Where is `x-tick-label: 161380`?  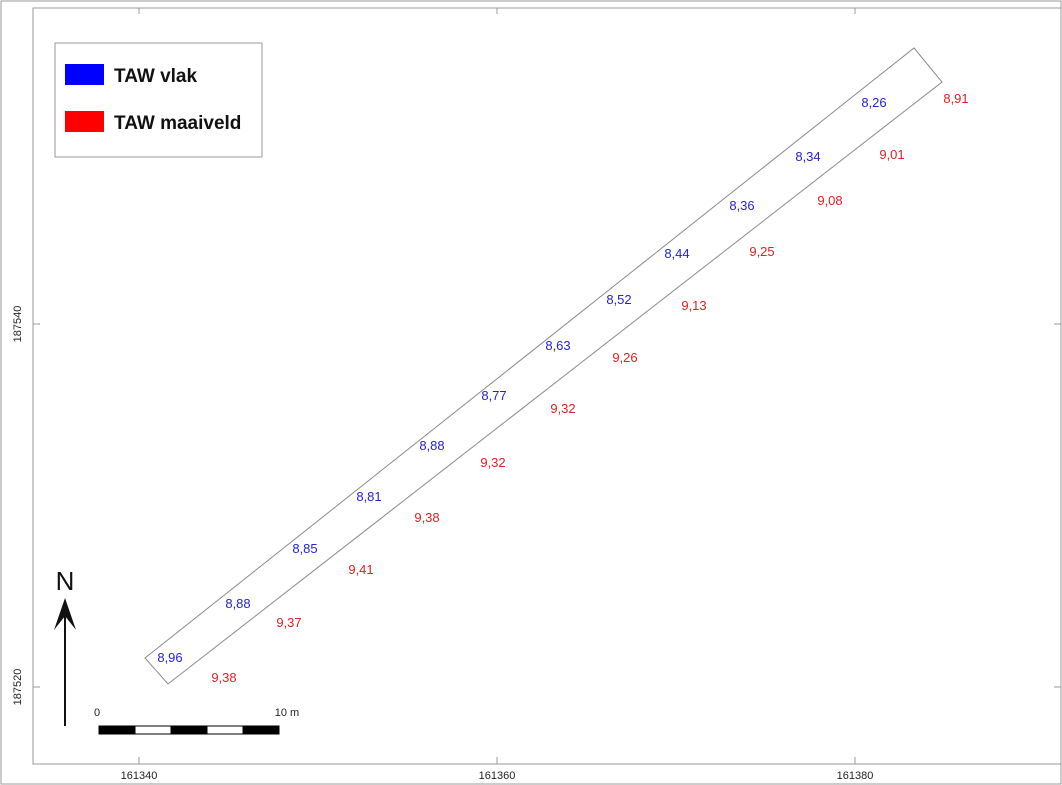 x-tick-label: 161380 is located at coordinates (855, 776).